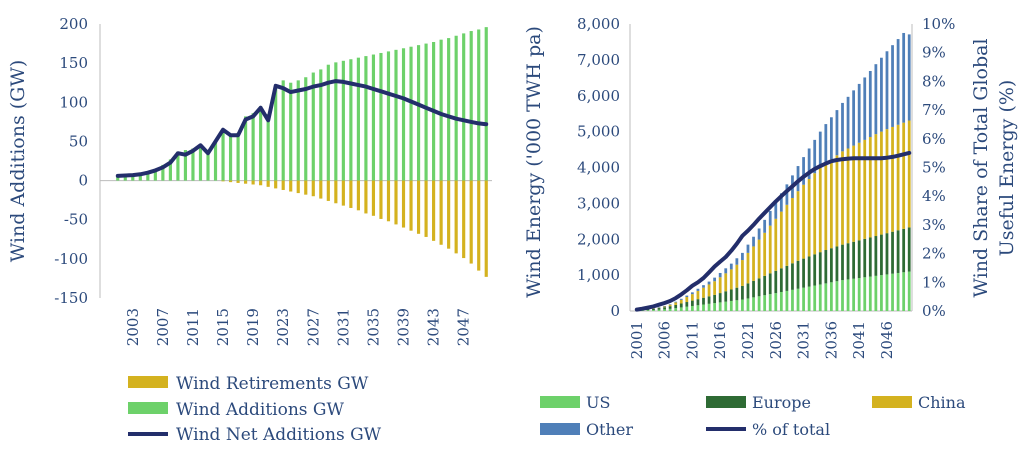 The height and width of the screenshot is (452, 1024). Describe the element at coordinates (776, 340) in the screenshot. I see `x-tick-label: 2026` at that location.